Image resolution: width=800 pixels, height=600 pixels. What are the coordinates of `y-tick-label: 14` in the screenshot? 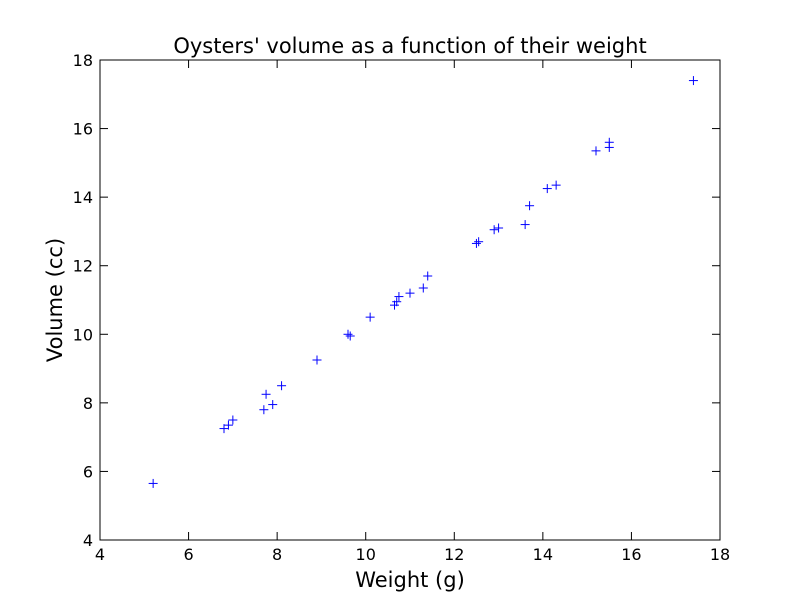 It's located at (83, 197).